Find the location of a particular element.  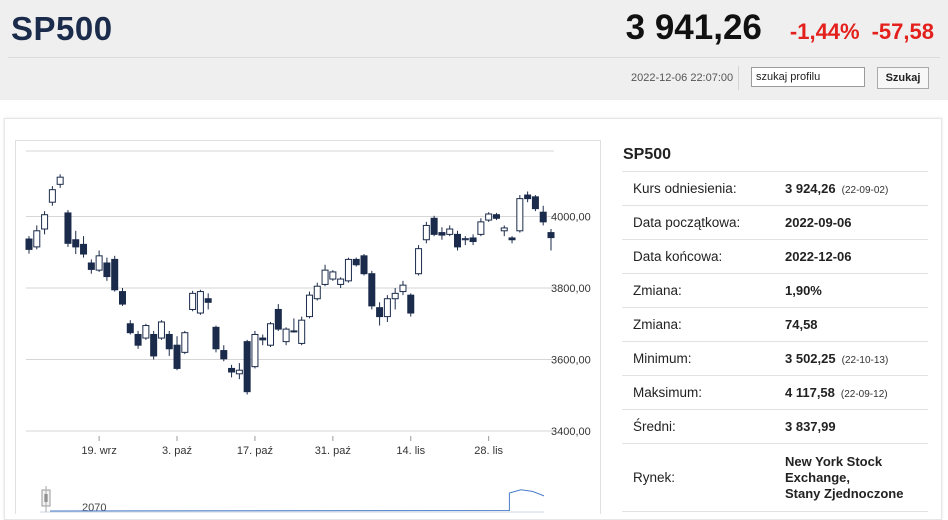

average-value: 3 837,99 is located at coordinates (851, 426).